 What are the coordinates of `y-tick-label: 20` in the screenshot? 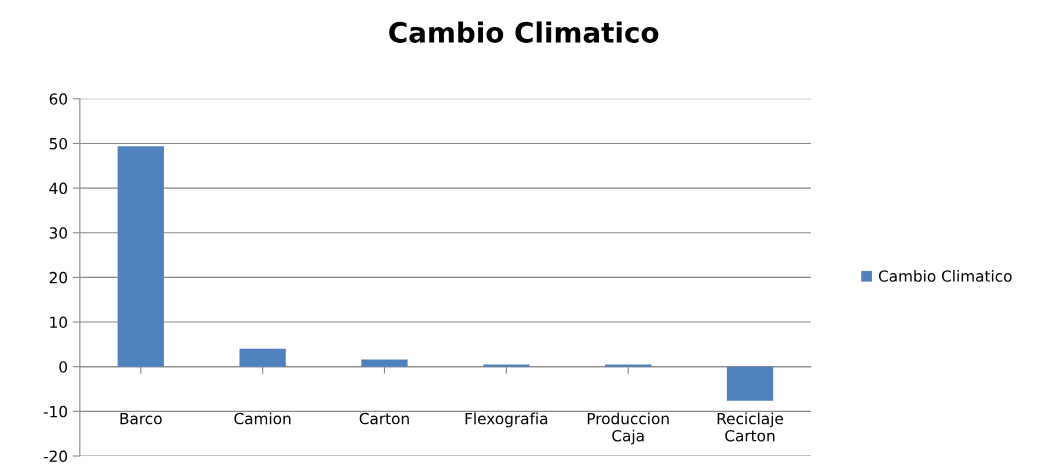 It's located at (58, 277).